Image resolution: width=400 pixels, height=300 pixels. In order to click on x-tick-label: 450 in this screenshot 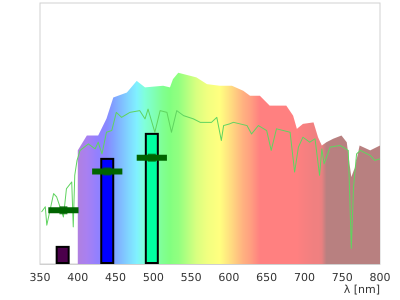, I will do `click(115, 277)`.